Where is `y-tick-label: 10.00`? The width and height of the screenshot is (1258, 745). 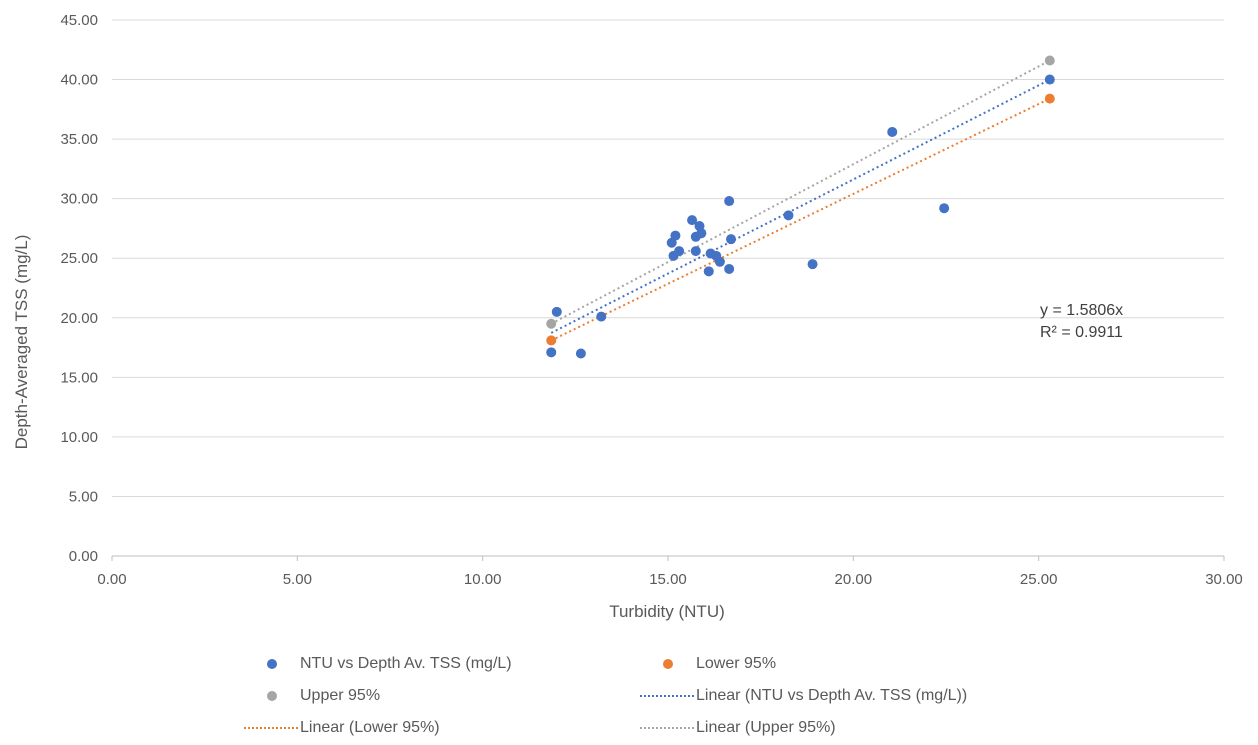
y-tick-label: 10.00 is located at coordinates (79, 437).